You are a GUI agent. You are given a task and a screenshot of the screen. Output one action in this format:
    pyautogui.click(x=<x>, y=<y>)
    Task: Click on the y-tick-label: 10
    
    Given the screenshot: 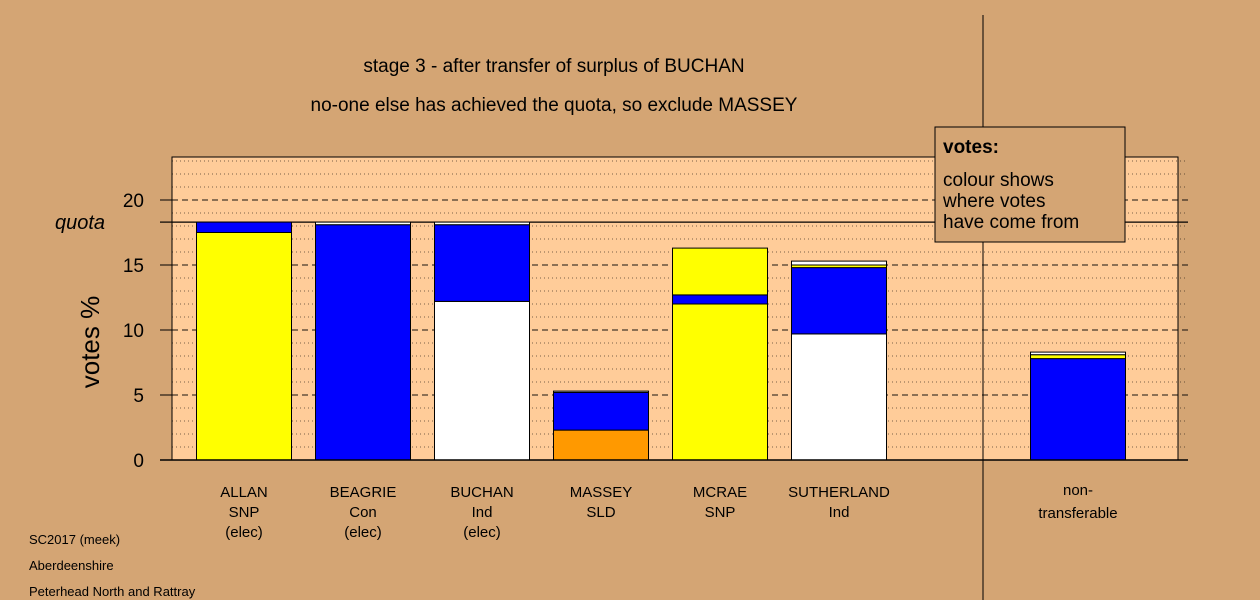 What is the action you would take?
    pyautogui.click(x=133, y=331)
    